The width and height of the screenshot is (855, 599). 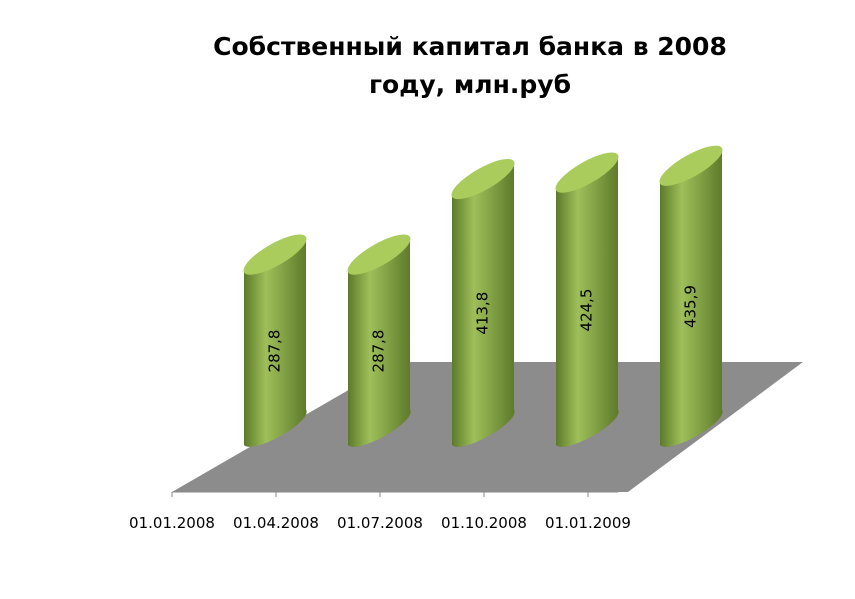 I want to click on bar-value-label: 413,8, so click(x=483, y=313).